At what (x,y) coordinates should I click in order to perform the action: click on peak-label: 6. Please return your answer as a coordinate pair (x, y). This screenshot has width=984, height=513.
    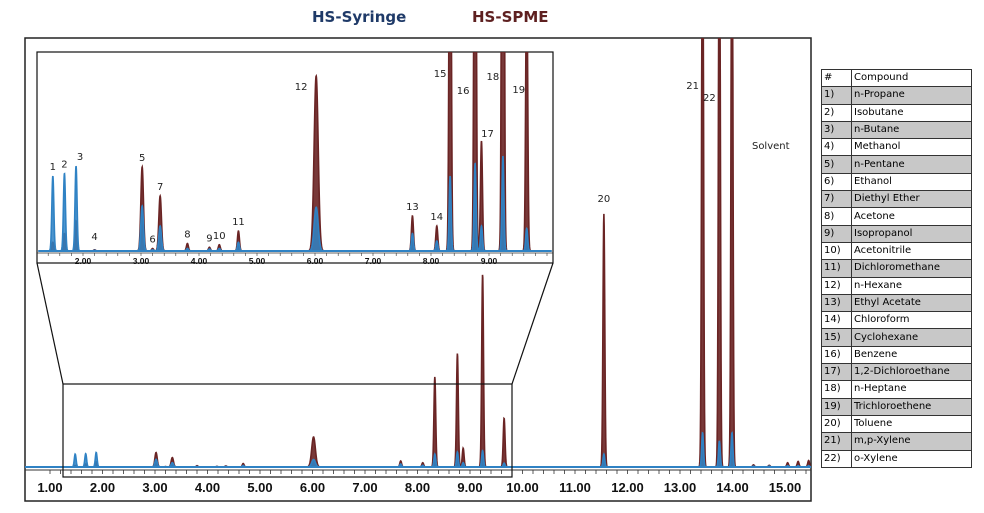
    Looking at the image, I should click on (152, 240).